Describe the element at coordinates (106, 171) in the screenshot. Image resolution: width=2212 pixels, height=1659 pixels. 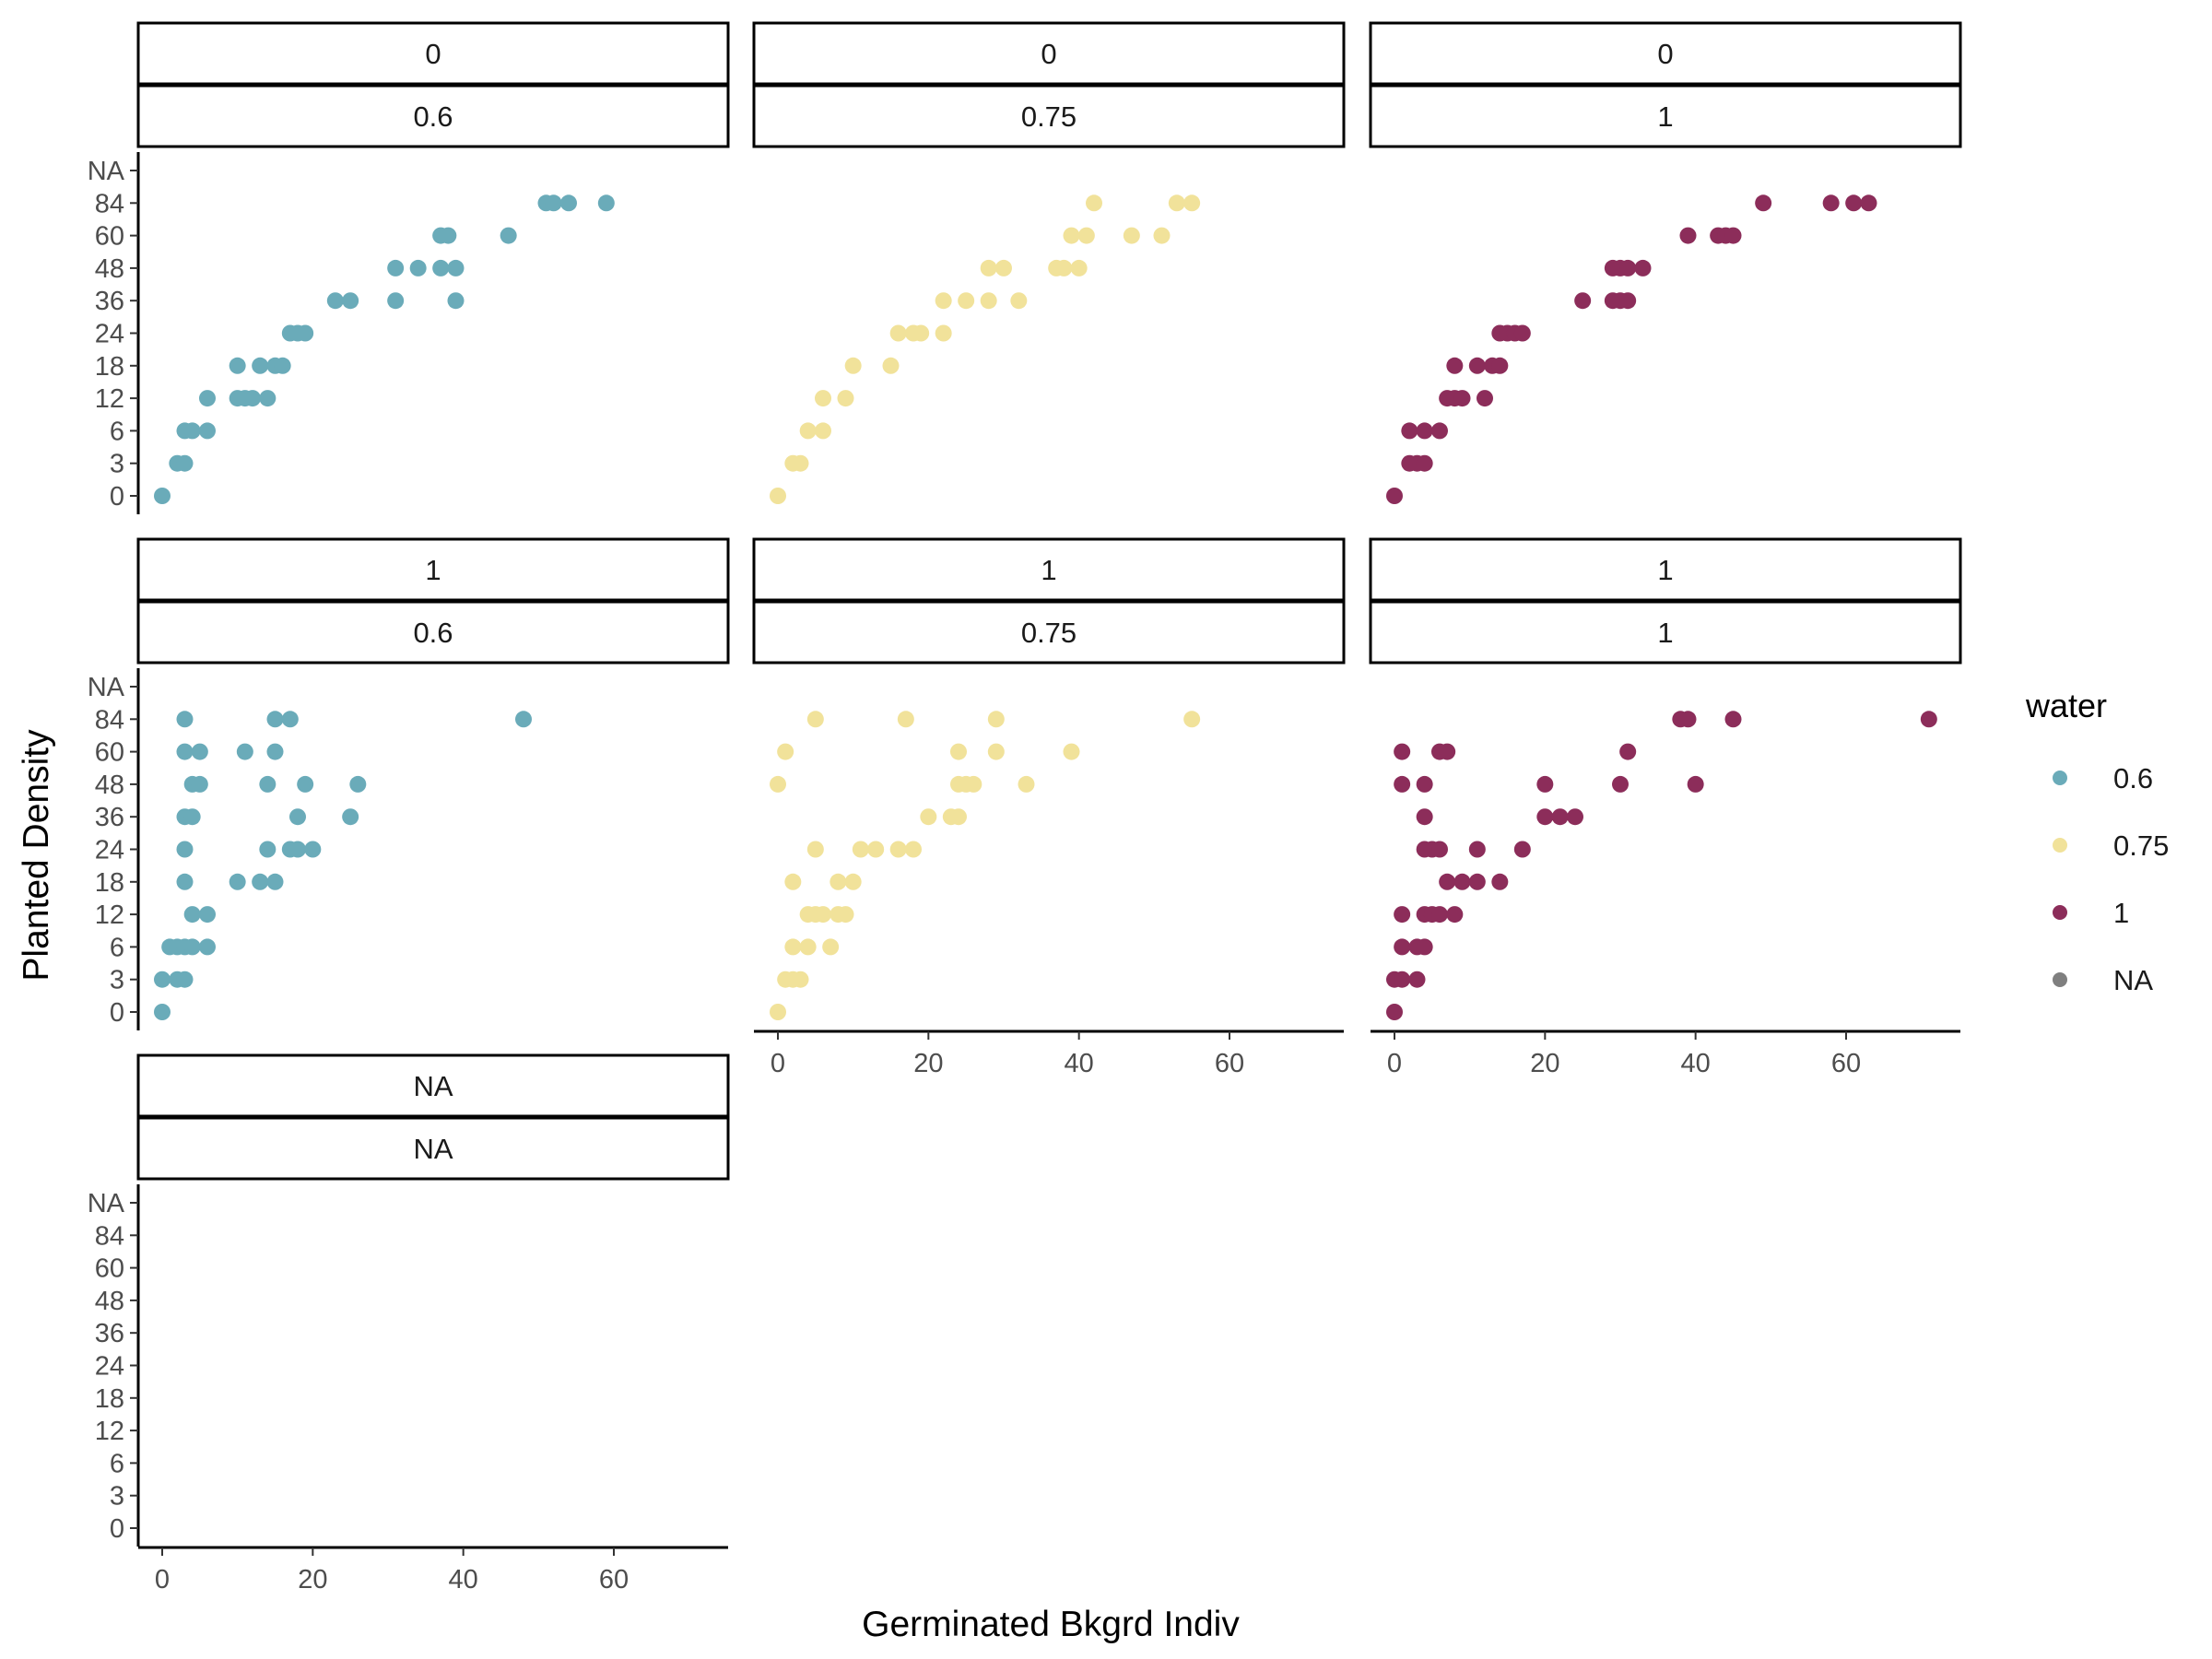
I see `y-tick-label: NA` at that location.